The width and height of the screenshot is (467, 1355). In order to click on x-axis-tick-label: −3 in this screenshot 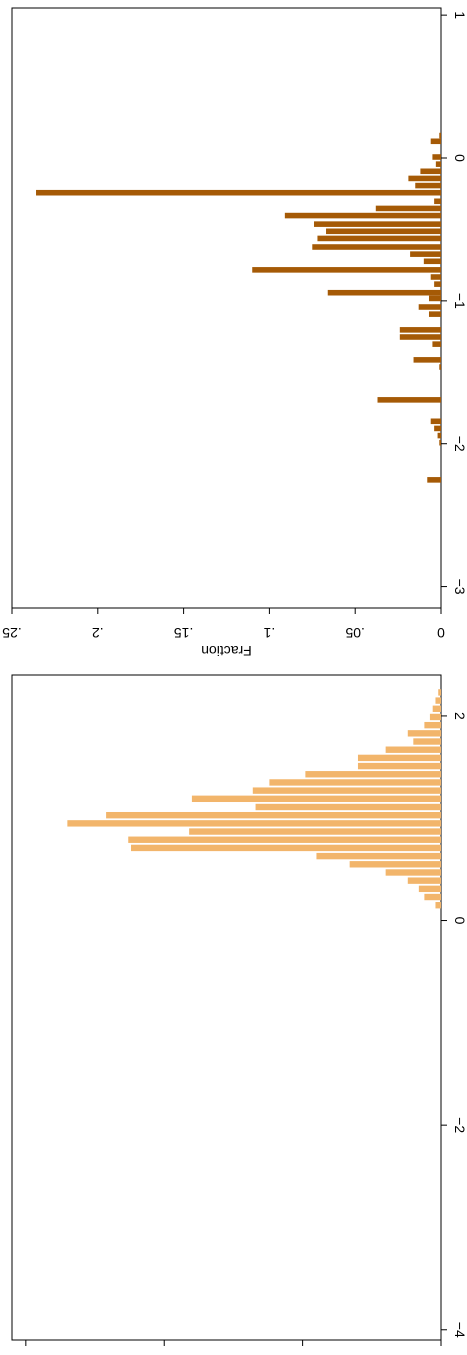, I will do `click(459, 587)`.